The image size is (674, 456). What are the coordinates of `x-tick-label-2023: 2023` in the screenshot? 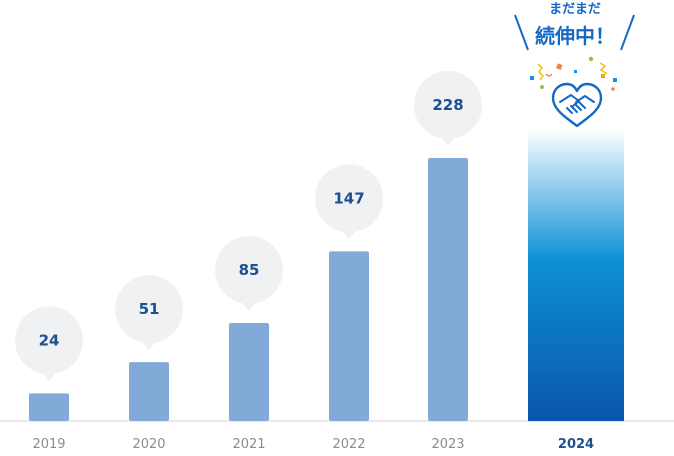 It's located at (447, 444).